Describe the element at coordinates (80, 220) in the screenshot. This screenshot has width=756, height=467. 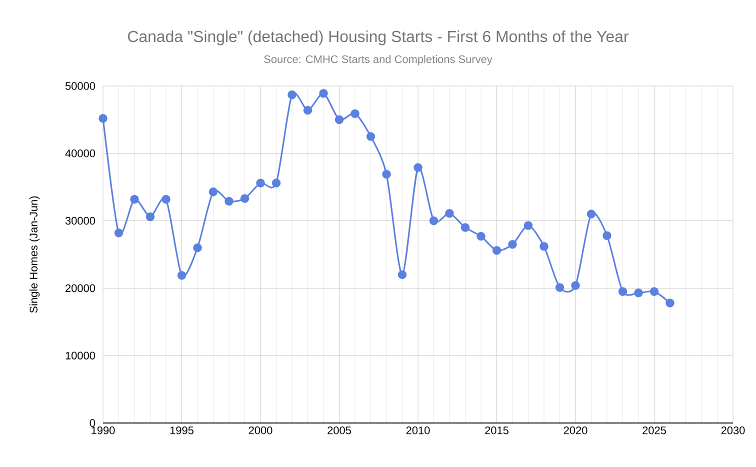
I see `y-tick-label: 30000` at that location.